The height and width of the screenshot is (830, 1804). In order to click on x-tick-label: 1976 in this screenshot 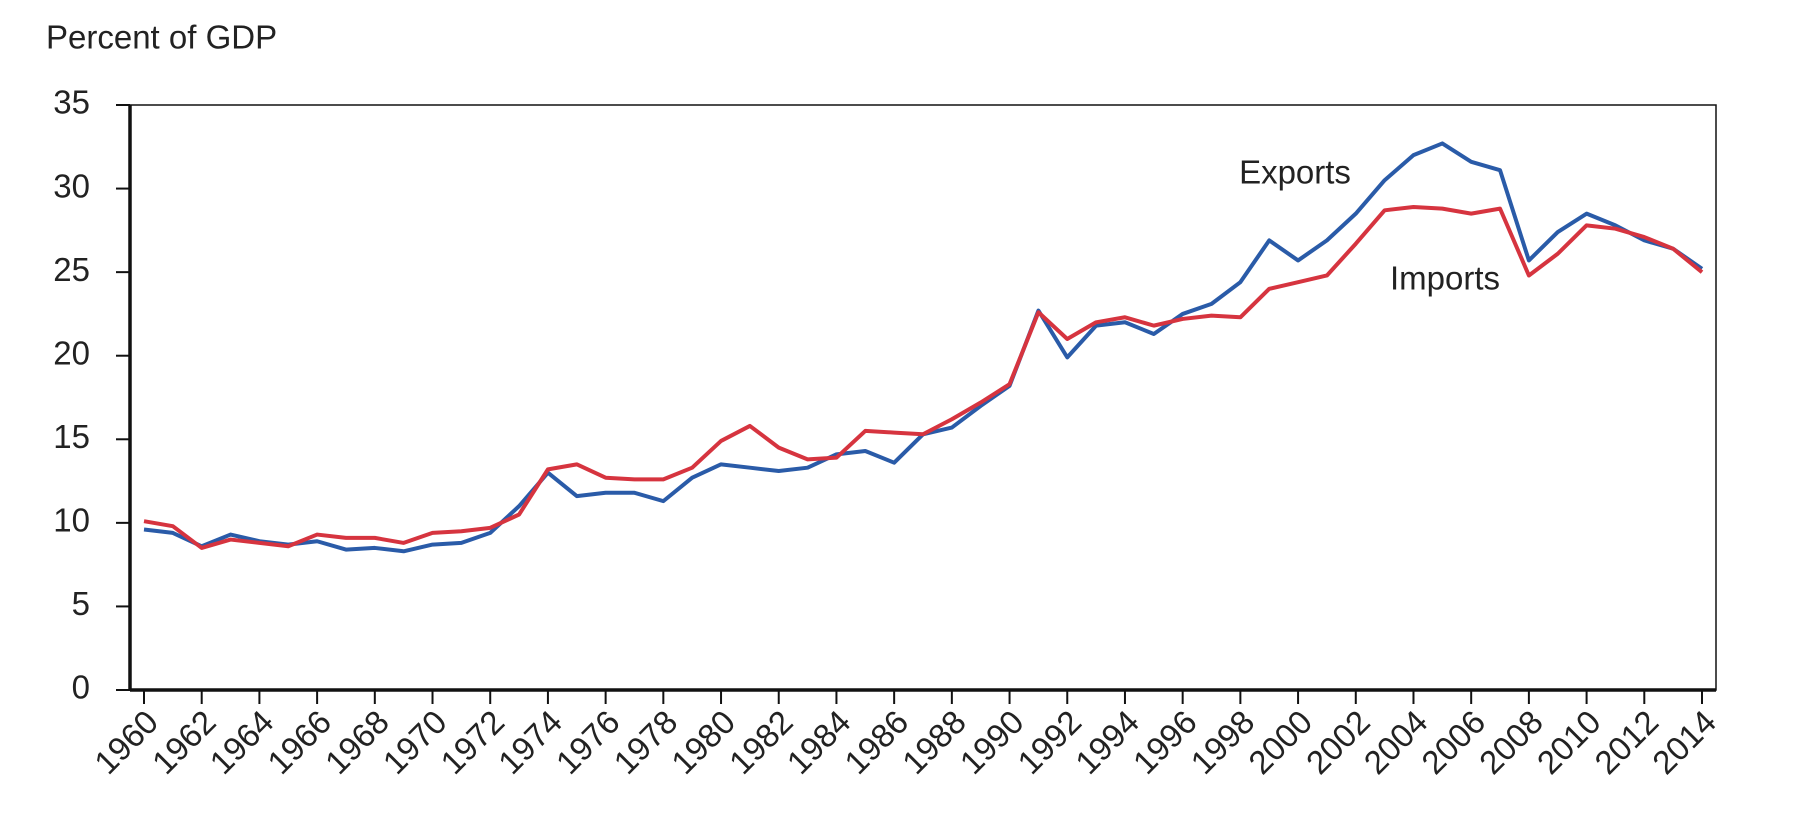, I will do `click(588, 742)`.